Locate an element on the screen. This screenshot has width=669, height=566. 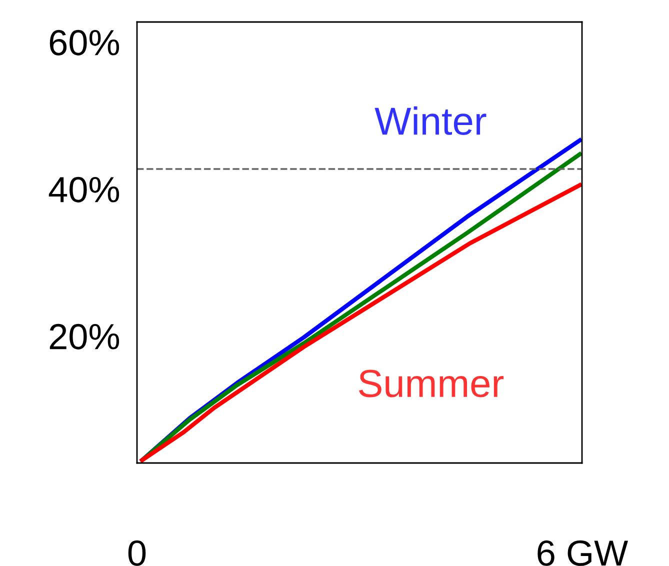
y-tick-label: 20% is located at coordinates (85, 337).